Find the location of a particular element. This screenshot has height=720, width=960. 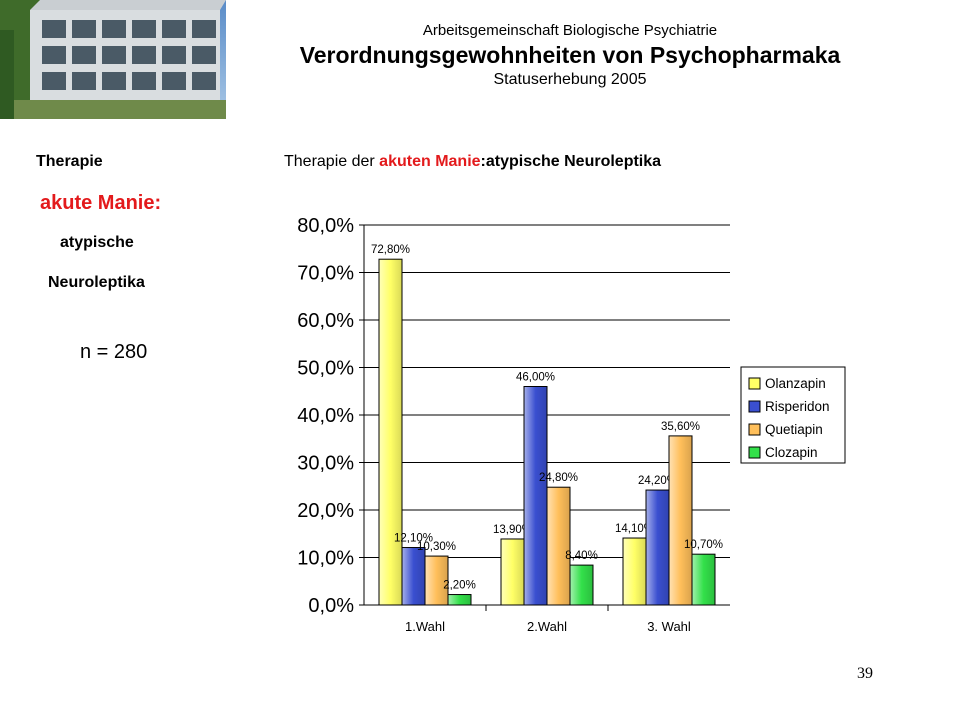

y-tick-label: 10,0% is located at coordinates (325, 559).